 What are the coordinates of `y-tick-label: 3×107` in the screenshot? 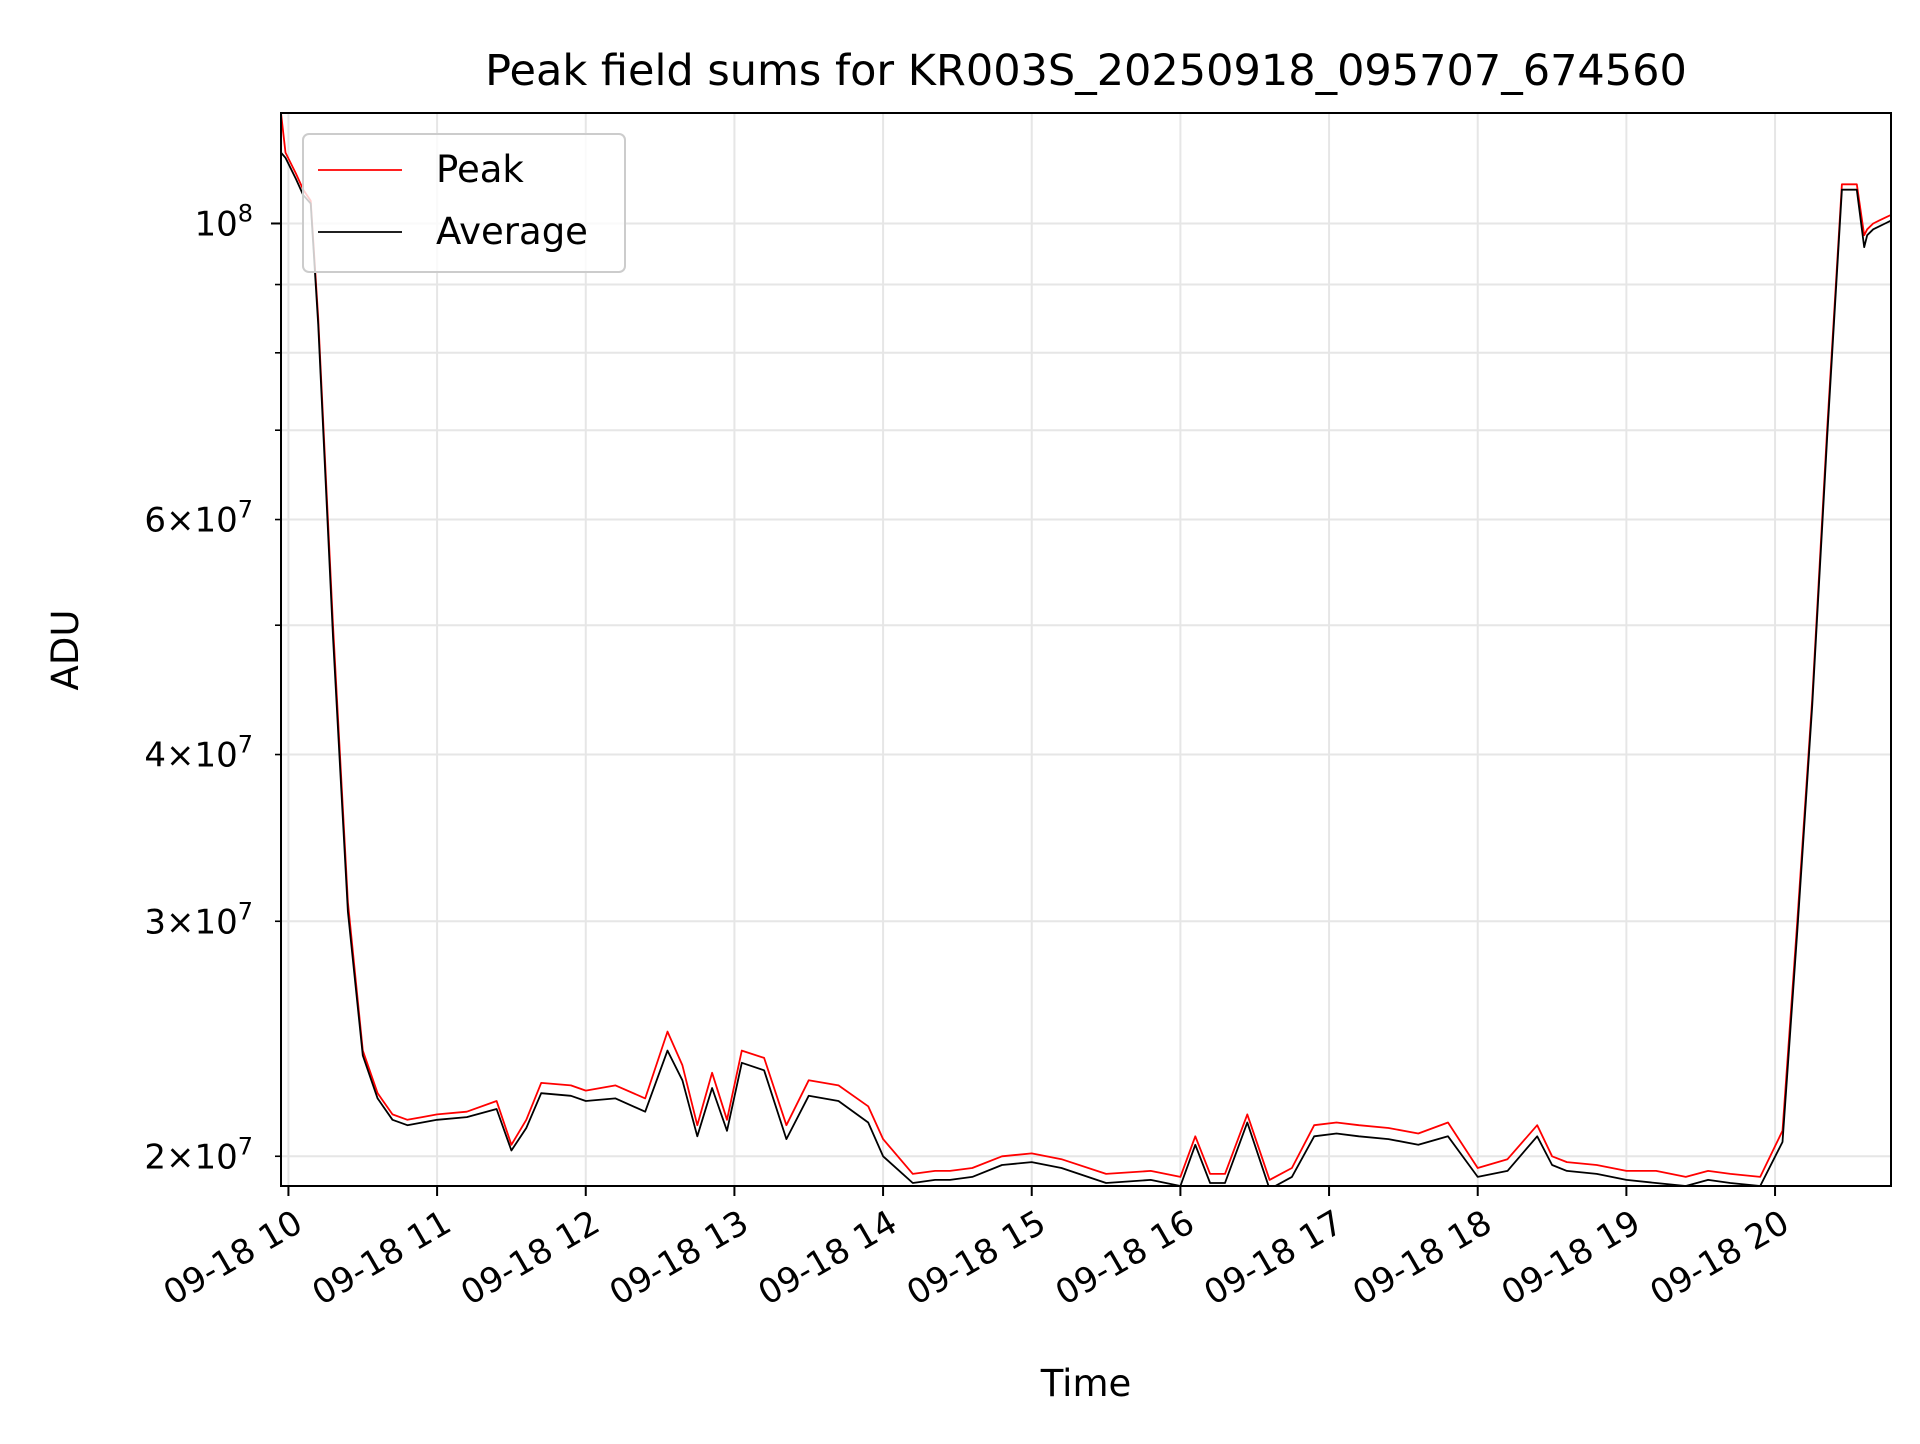 It's located at (198, 919).